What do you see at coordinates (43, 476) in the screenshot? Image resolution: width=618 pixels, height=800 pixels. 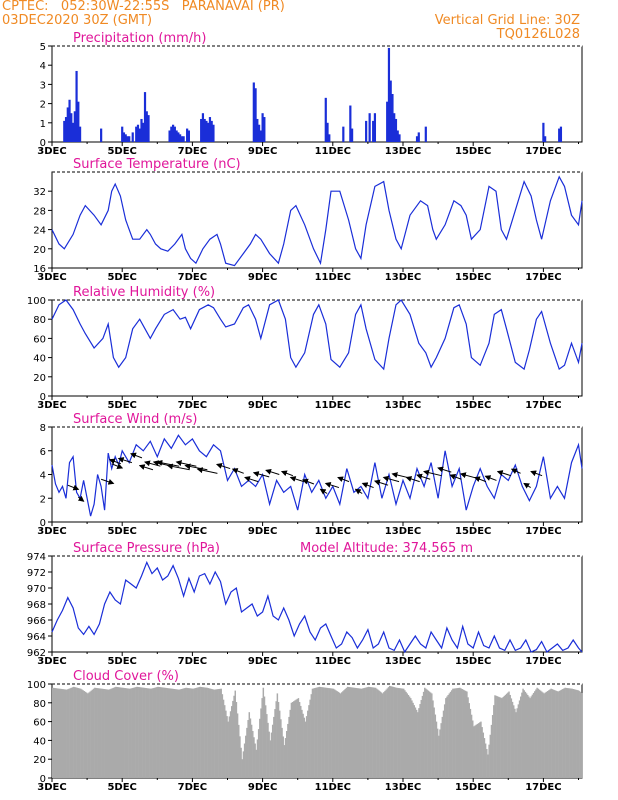 I see `y-tick-label: 4` at bounding box center [43, 476].